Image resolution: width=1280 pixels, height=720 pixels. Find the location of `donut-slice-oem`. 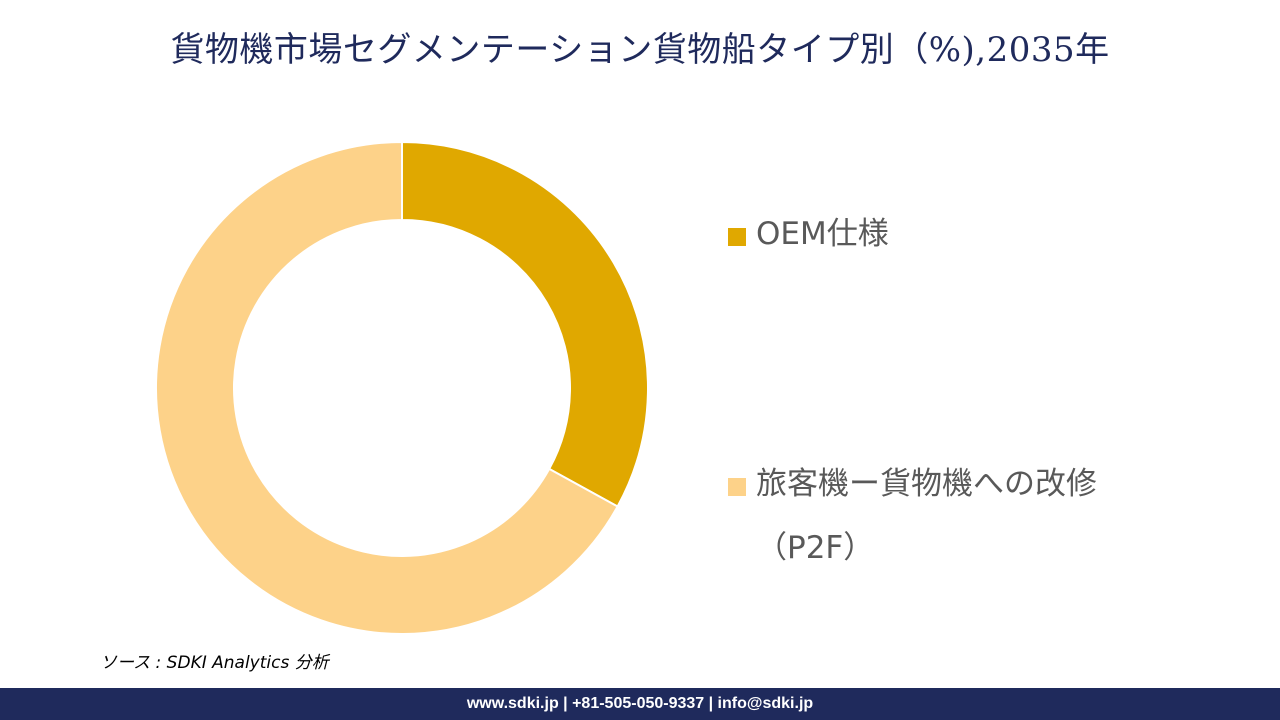

donut-slice-oem is located at coordinates (525, 324).